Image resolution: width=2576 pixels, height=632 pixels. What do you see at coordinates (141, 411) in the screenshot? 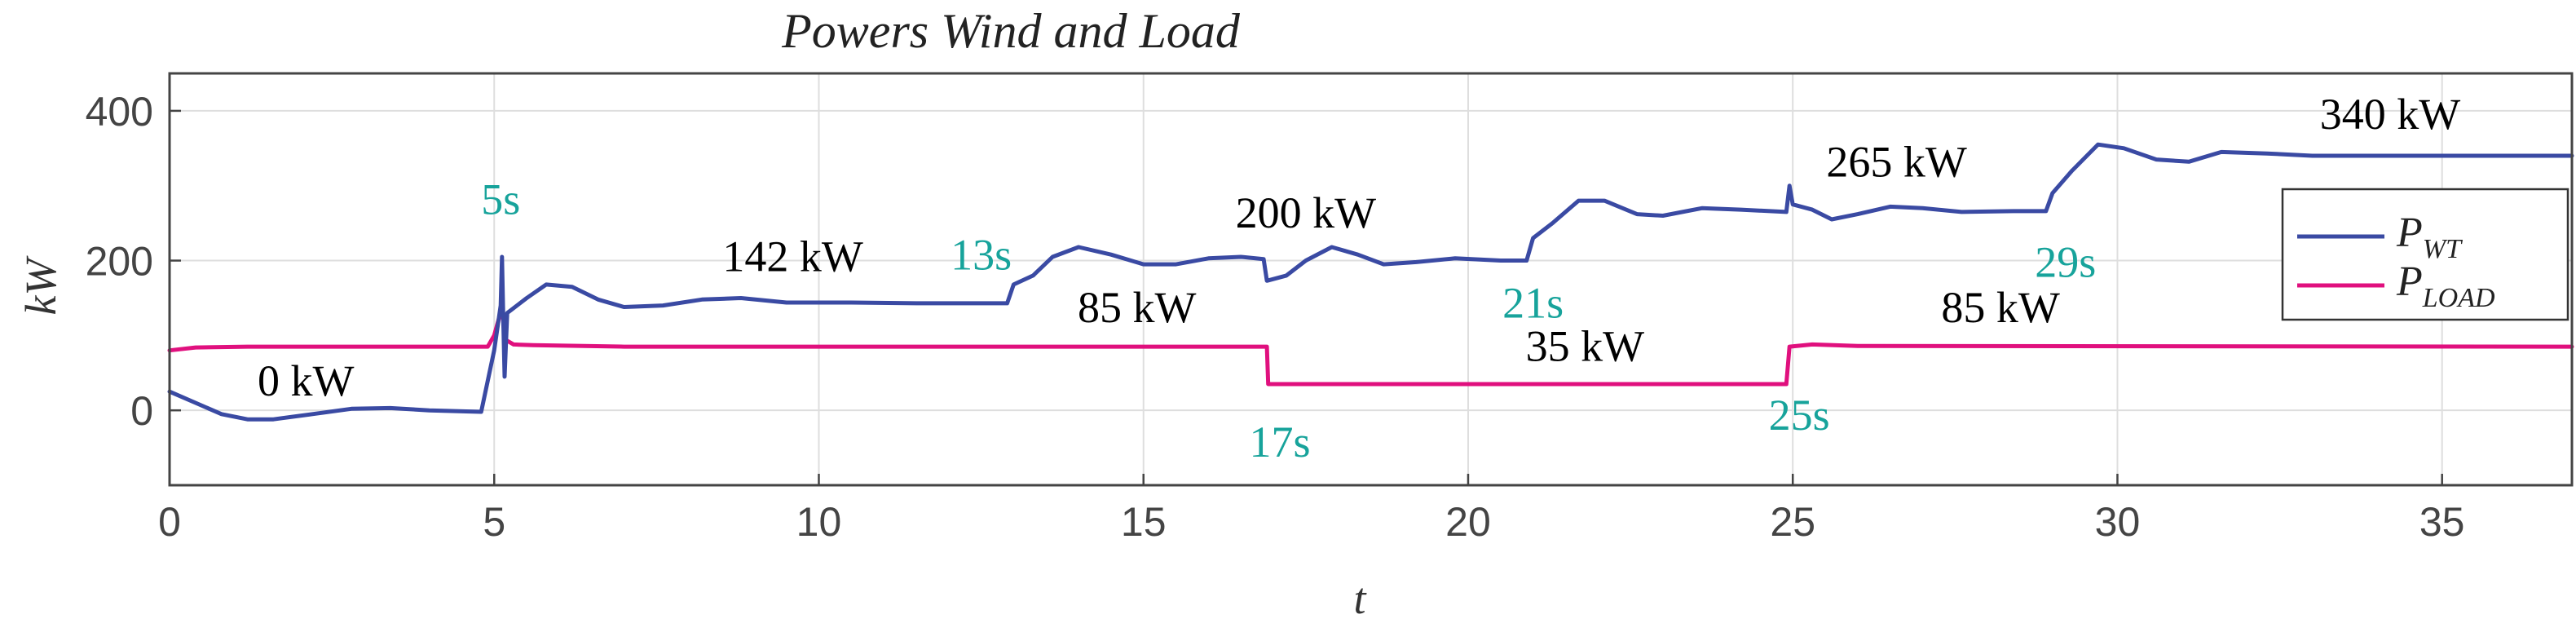
I see `y-tick-label: 0` at bounding box center [141, 411].